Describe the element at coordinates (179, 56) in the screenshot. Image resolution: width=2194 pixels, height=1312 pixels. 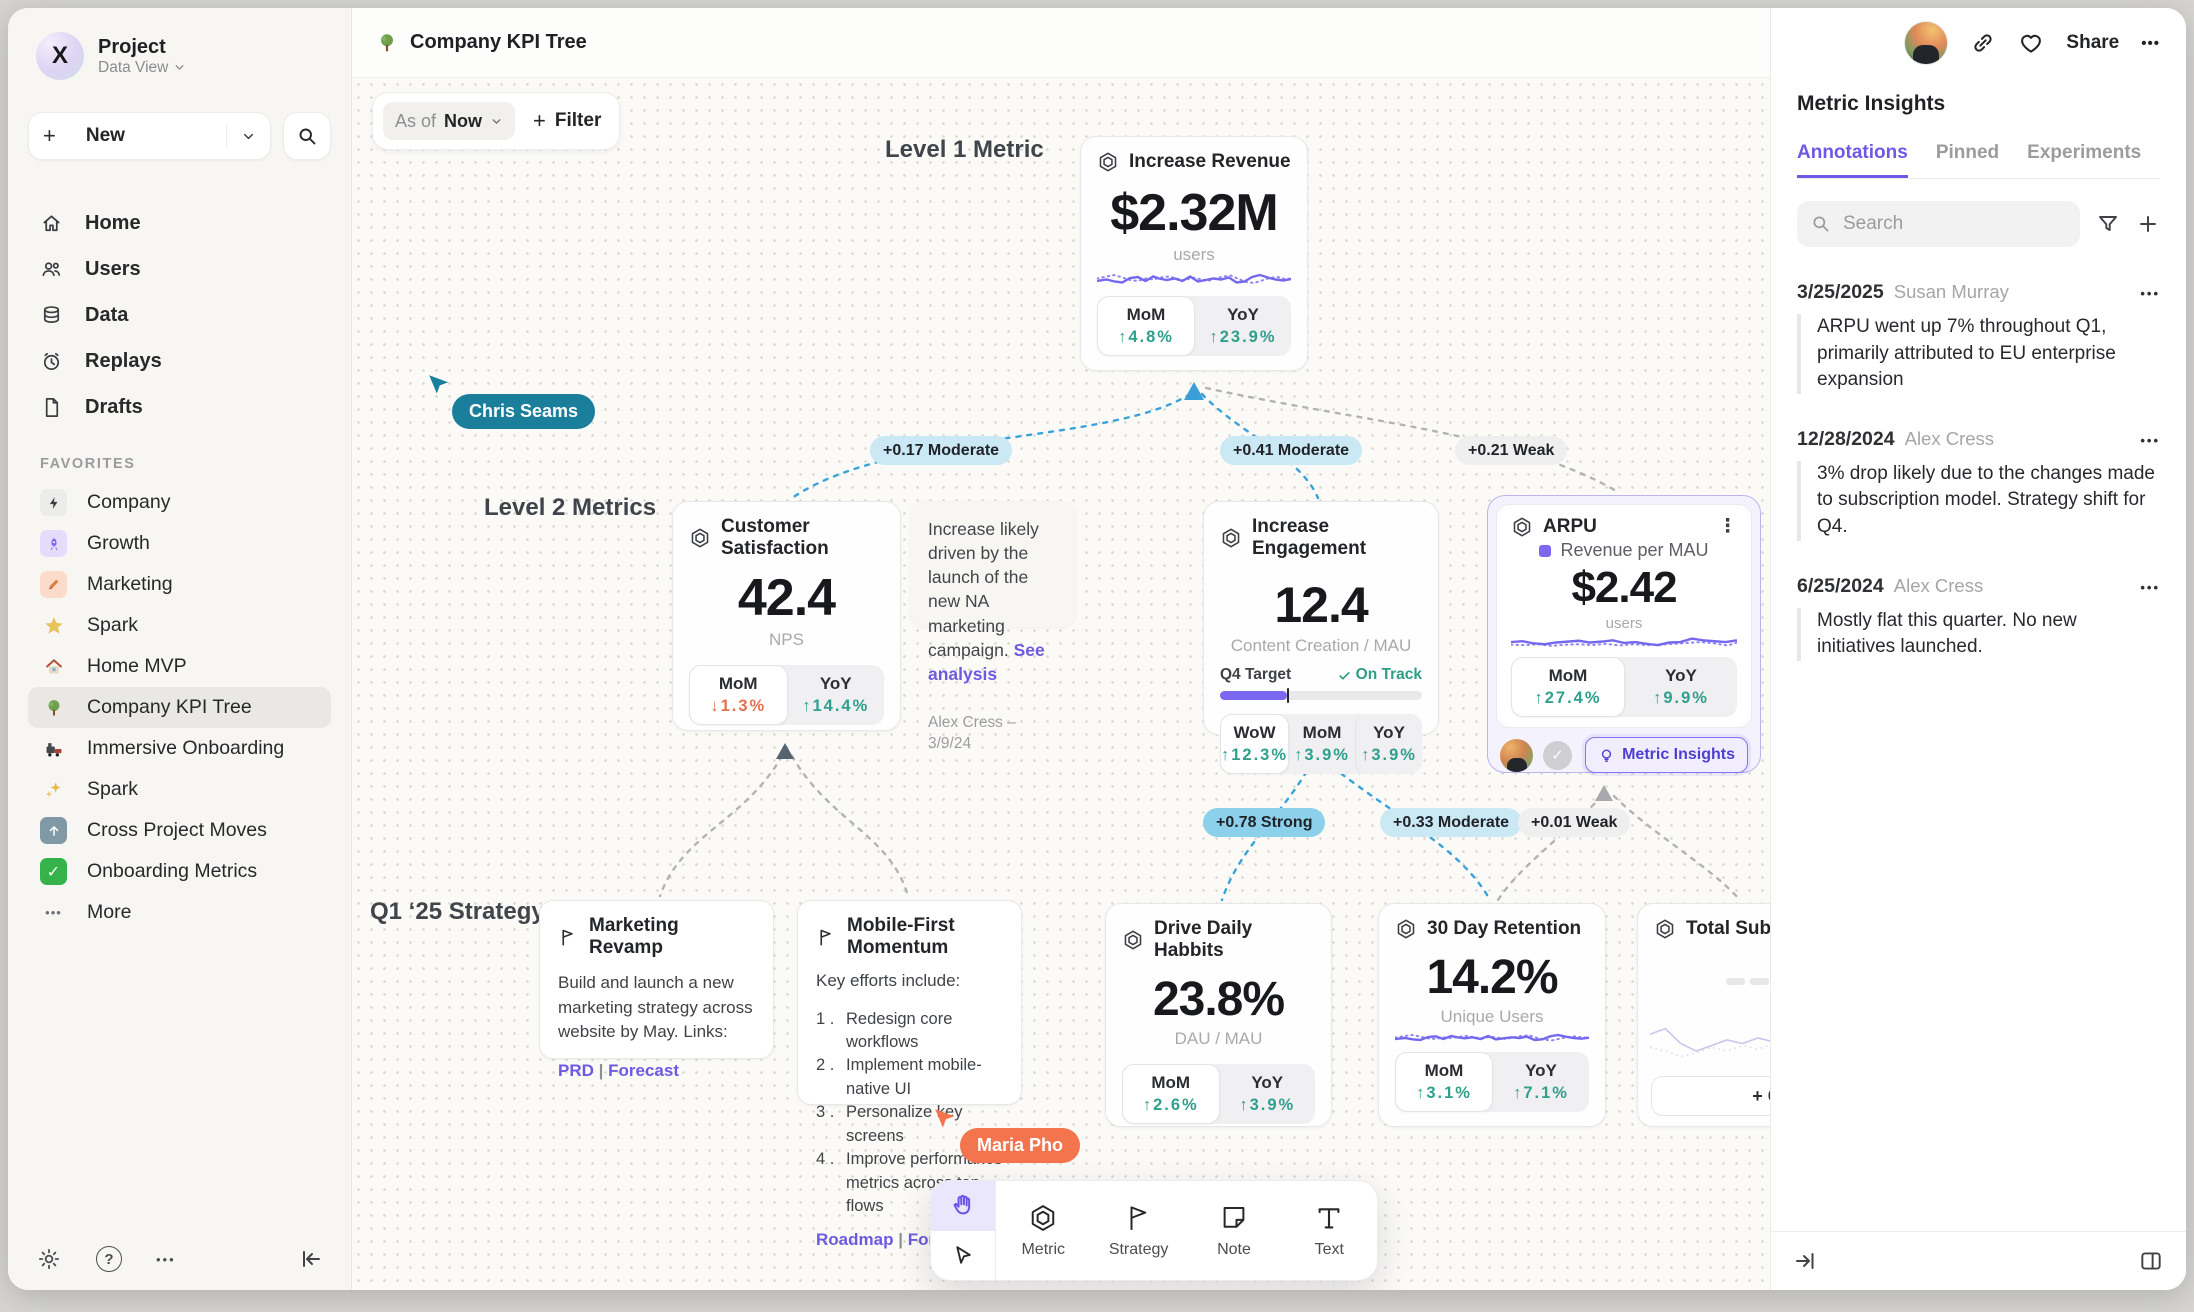
I see `project-switcher: X Project Data View` at that location.